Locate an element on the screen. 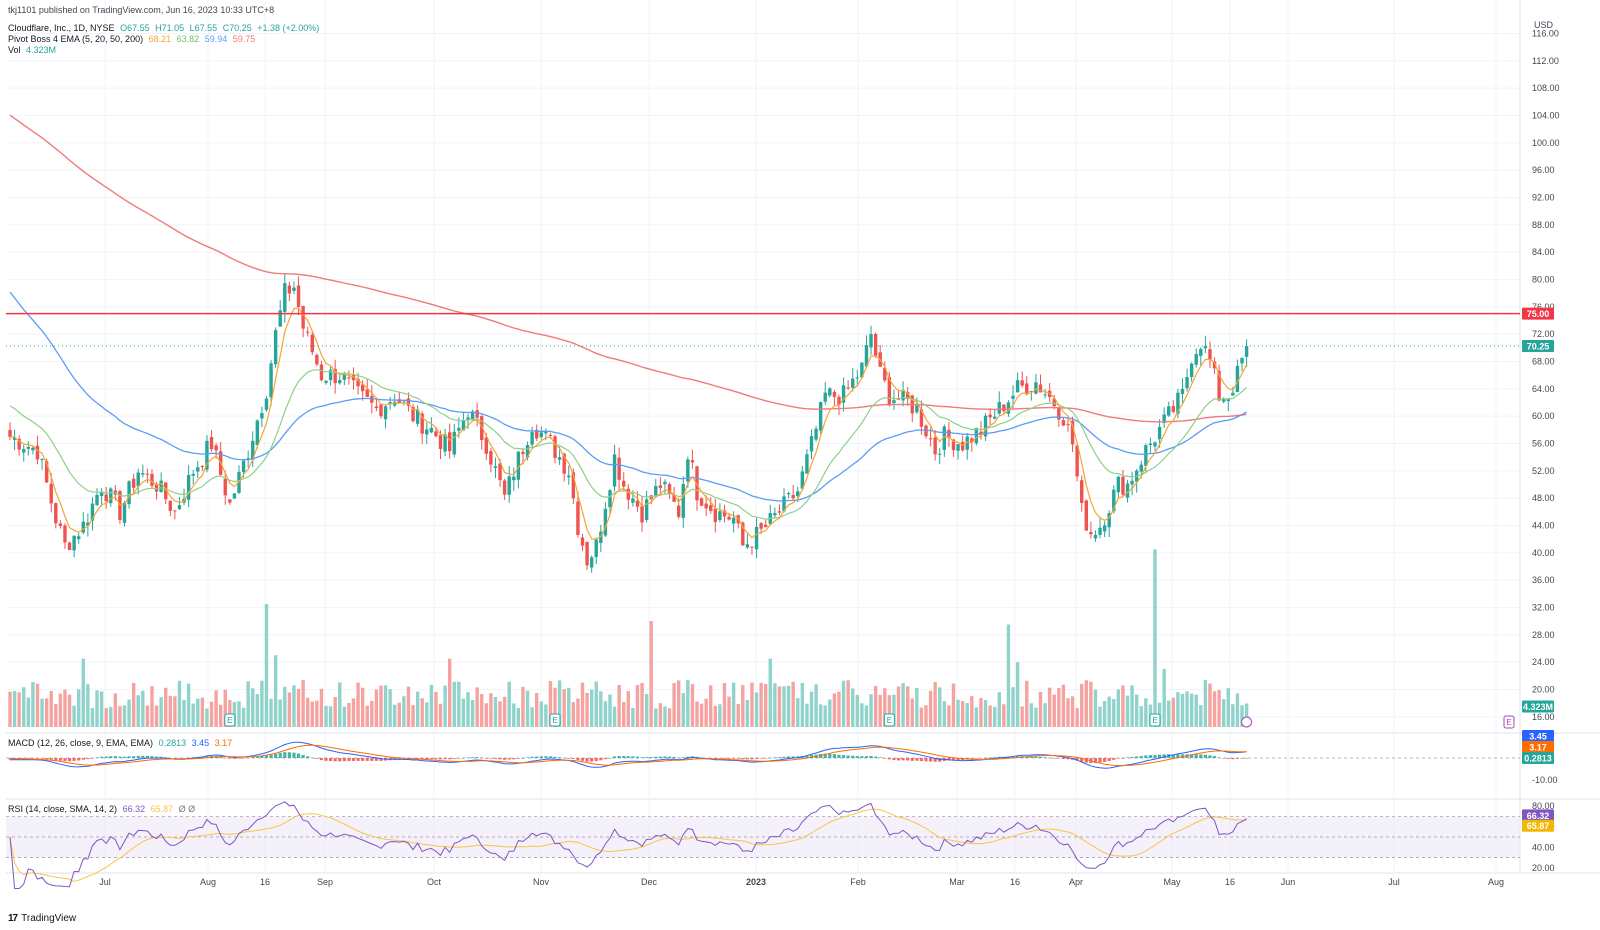  volume-value-label: 4.323M is located at coordinates (1538, 707).